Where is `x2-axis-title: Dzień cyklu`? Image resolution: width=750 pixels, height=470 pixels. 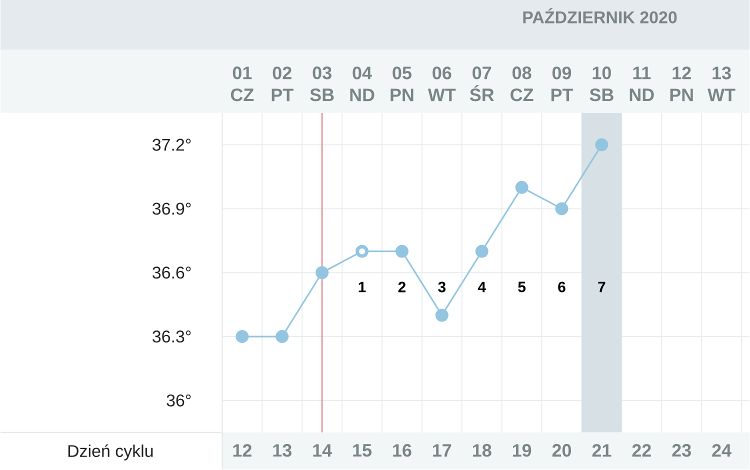 x2-axis-title: Dzień cyklu is located at coordinates (110, 452).